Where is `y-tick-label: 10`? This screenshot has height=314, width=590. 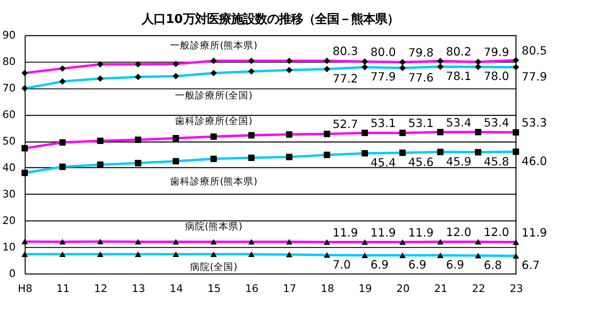
y-tick-label: 10 is located at coordinates (9, 247).